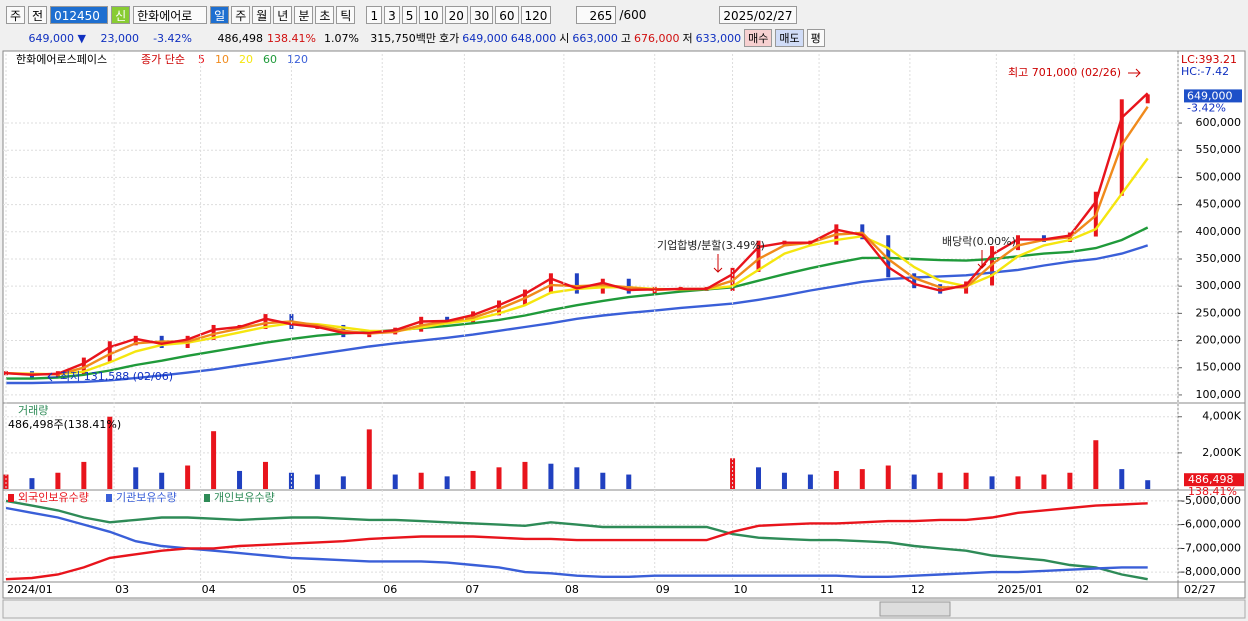  Describe the element at coordinates (536, 15) in the screenshot. I see `toolbar-button: 120` at that location.